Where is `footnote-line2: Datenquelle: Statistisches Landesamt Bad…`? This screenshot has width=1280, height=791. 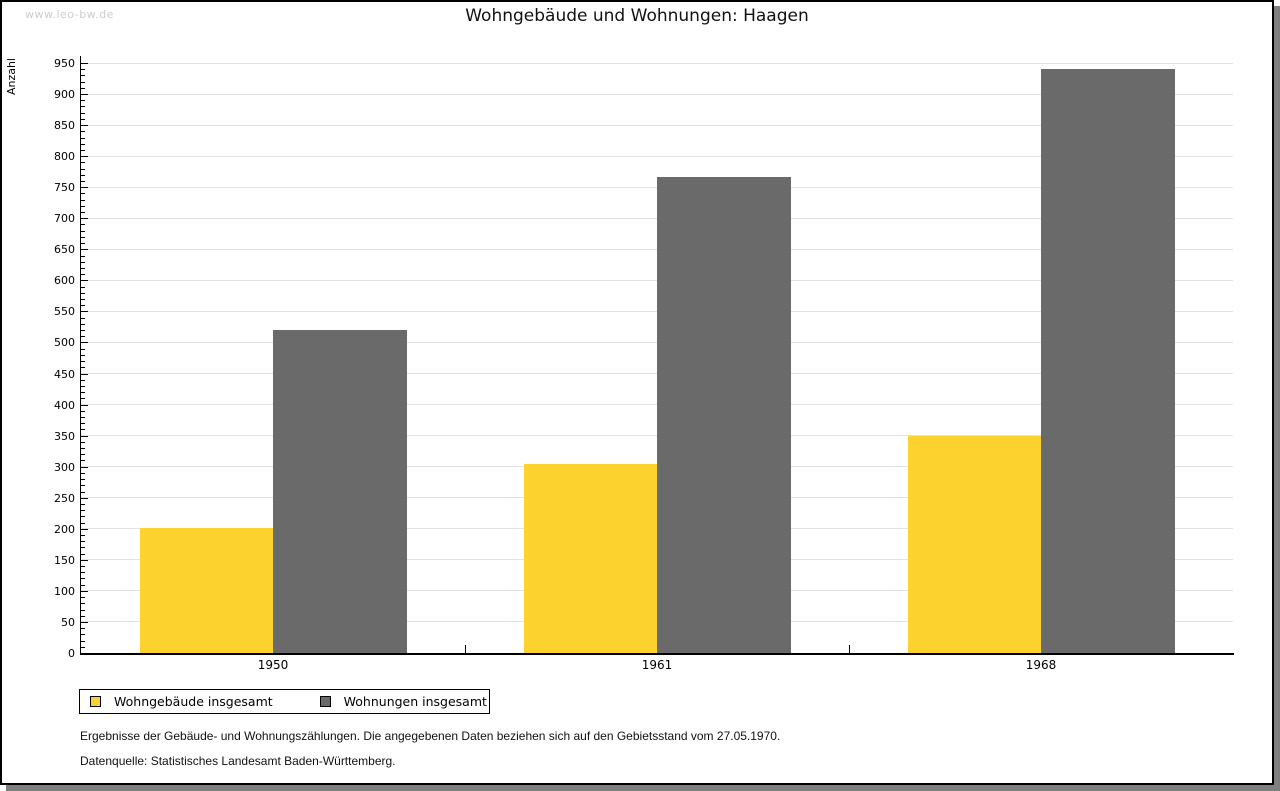
footnote-line2: Datenquelle: Statistisches Landesamt Bad… is located at coordinates (238, 761).